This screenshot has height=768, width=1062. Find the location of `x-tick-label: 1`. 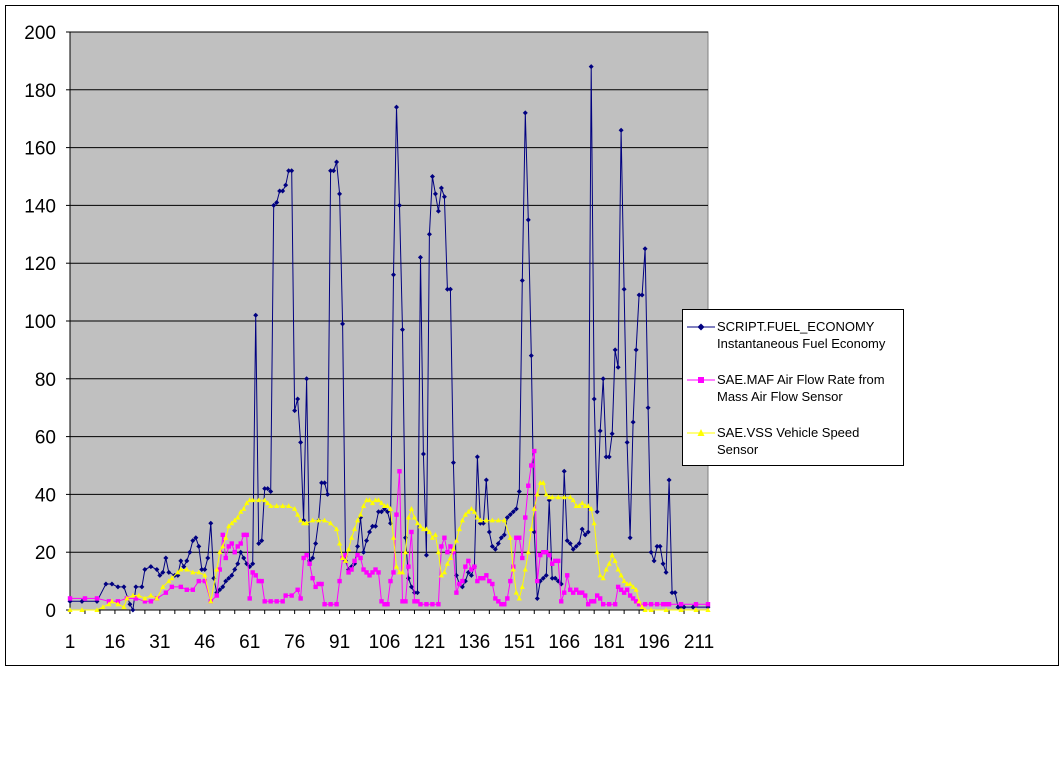

x-tick-label: 1 is located at coordinates (70, 642).